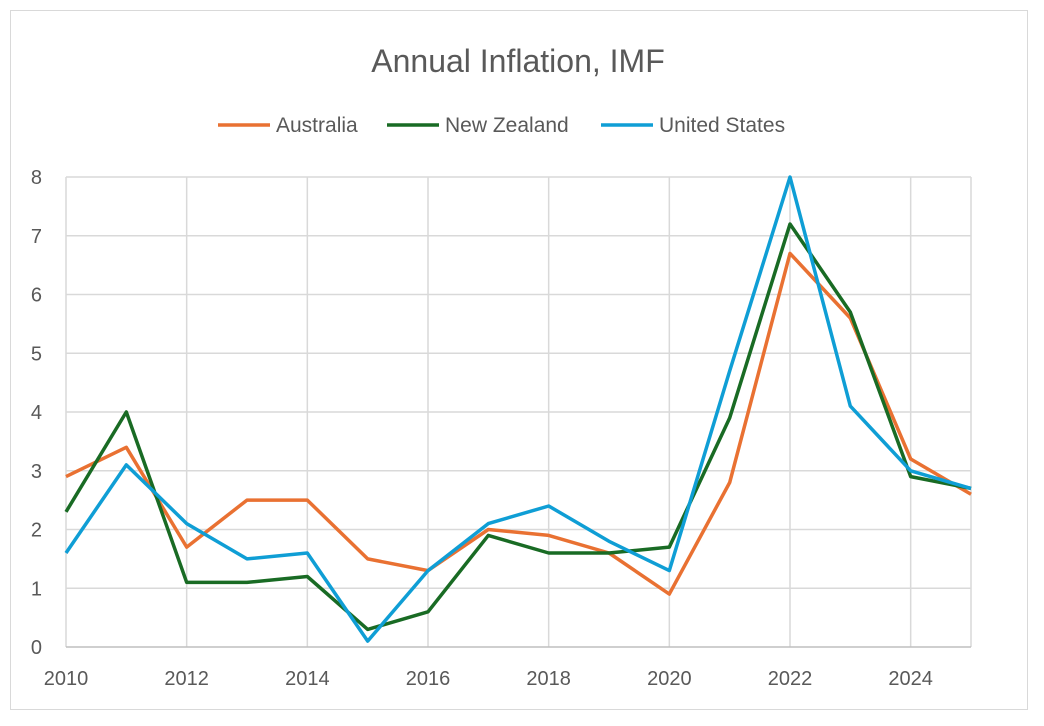 The width and height of the screenshot is (1044, 726). I want to click on x-tick-label: 2012, so click(186, 679).